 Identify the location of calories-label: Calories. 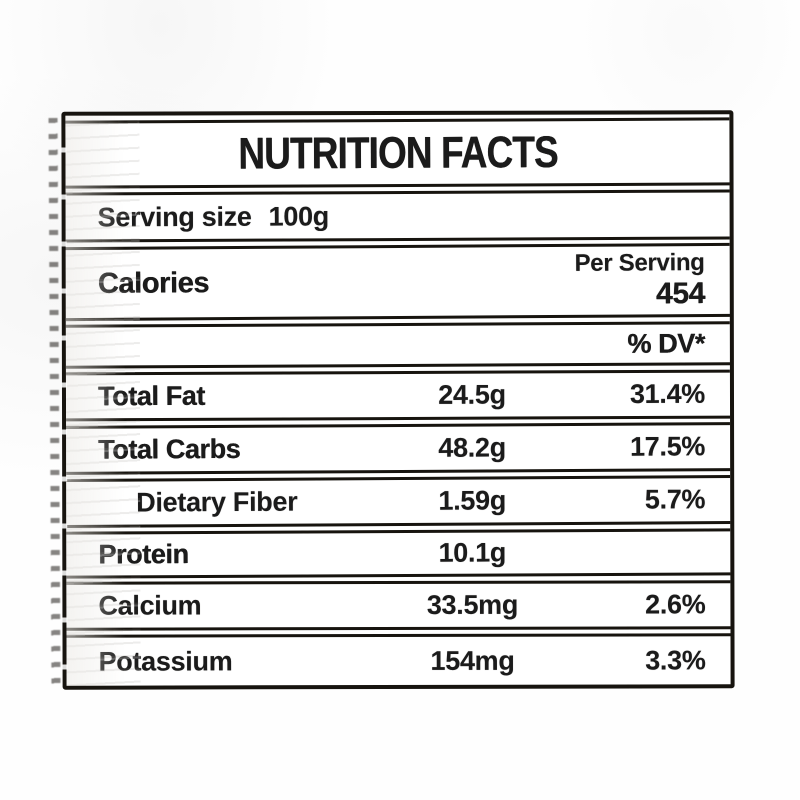
(153, 283).